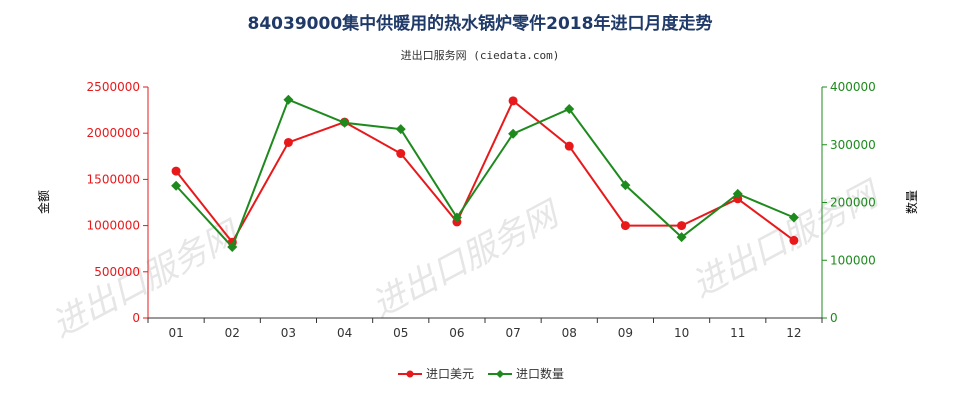 This screenshot has width=960, height=400. Describe the element at coordinates (43, 202) in the screenshot. I see `y-left-axis-title: 金额` at that location.